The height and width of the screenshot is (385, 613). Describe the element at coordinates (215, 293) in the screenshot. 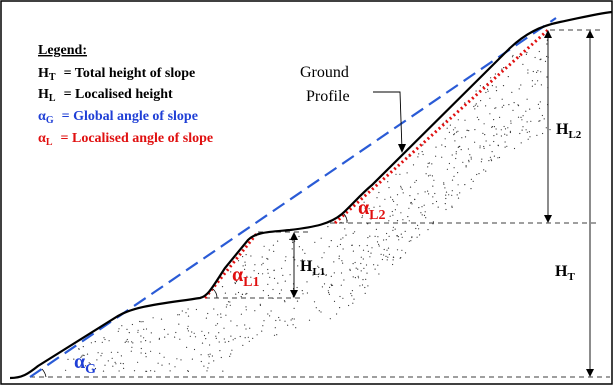

I see `alpha-l1-arc` at that location.